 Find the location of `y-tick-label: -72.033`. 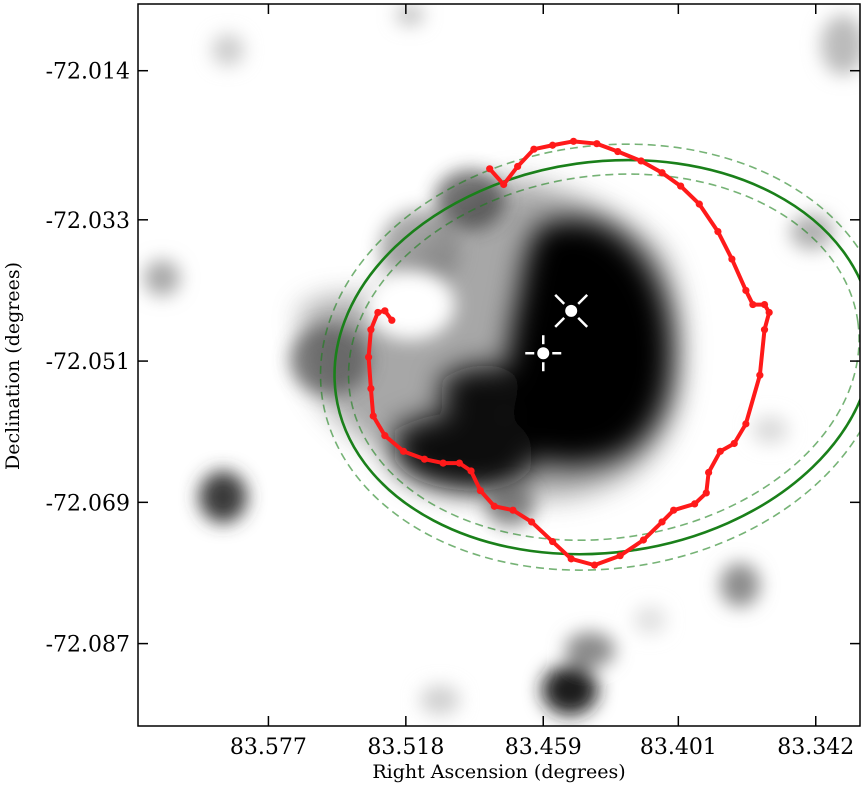

y-tick-label: -72.033 is located at coordinates (88, 221).